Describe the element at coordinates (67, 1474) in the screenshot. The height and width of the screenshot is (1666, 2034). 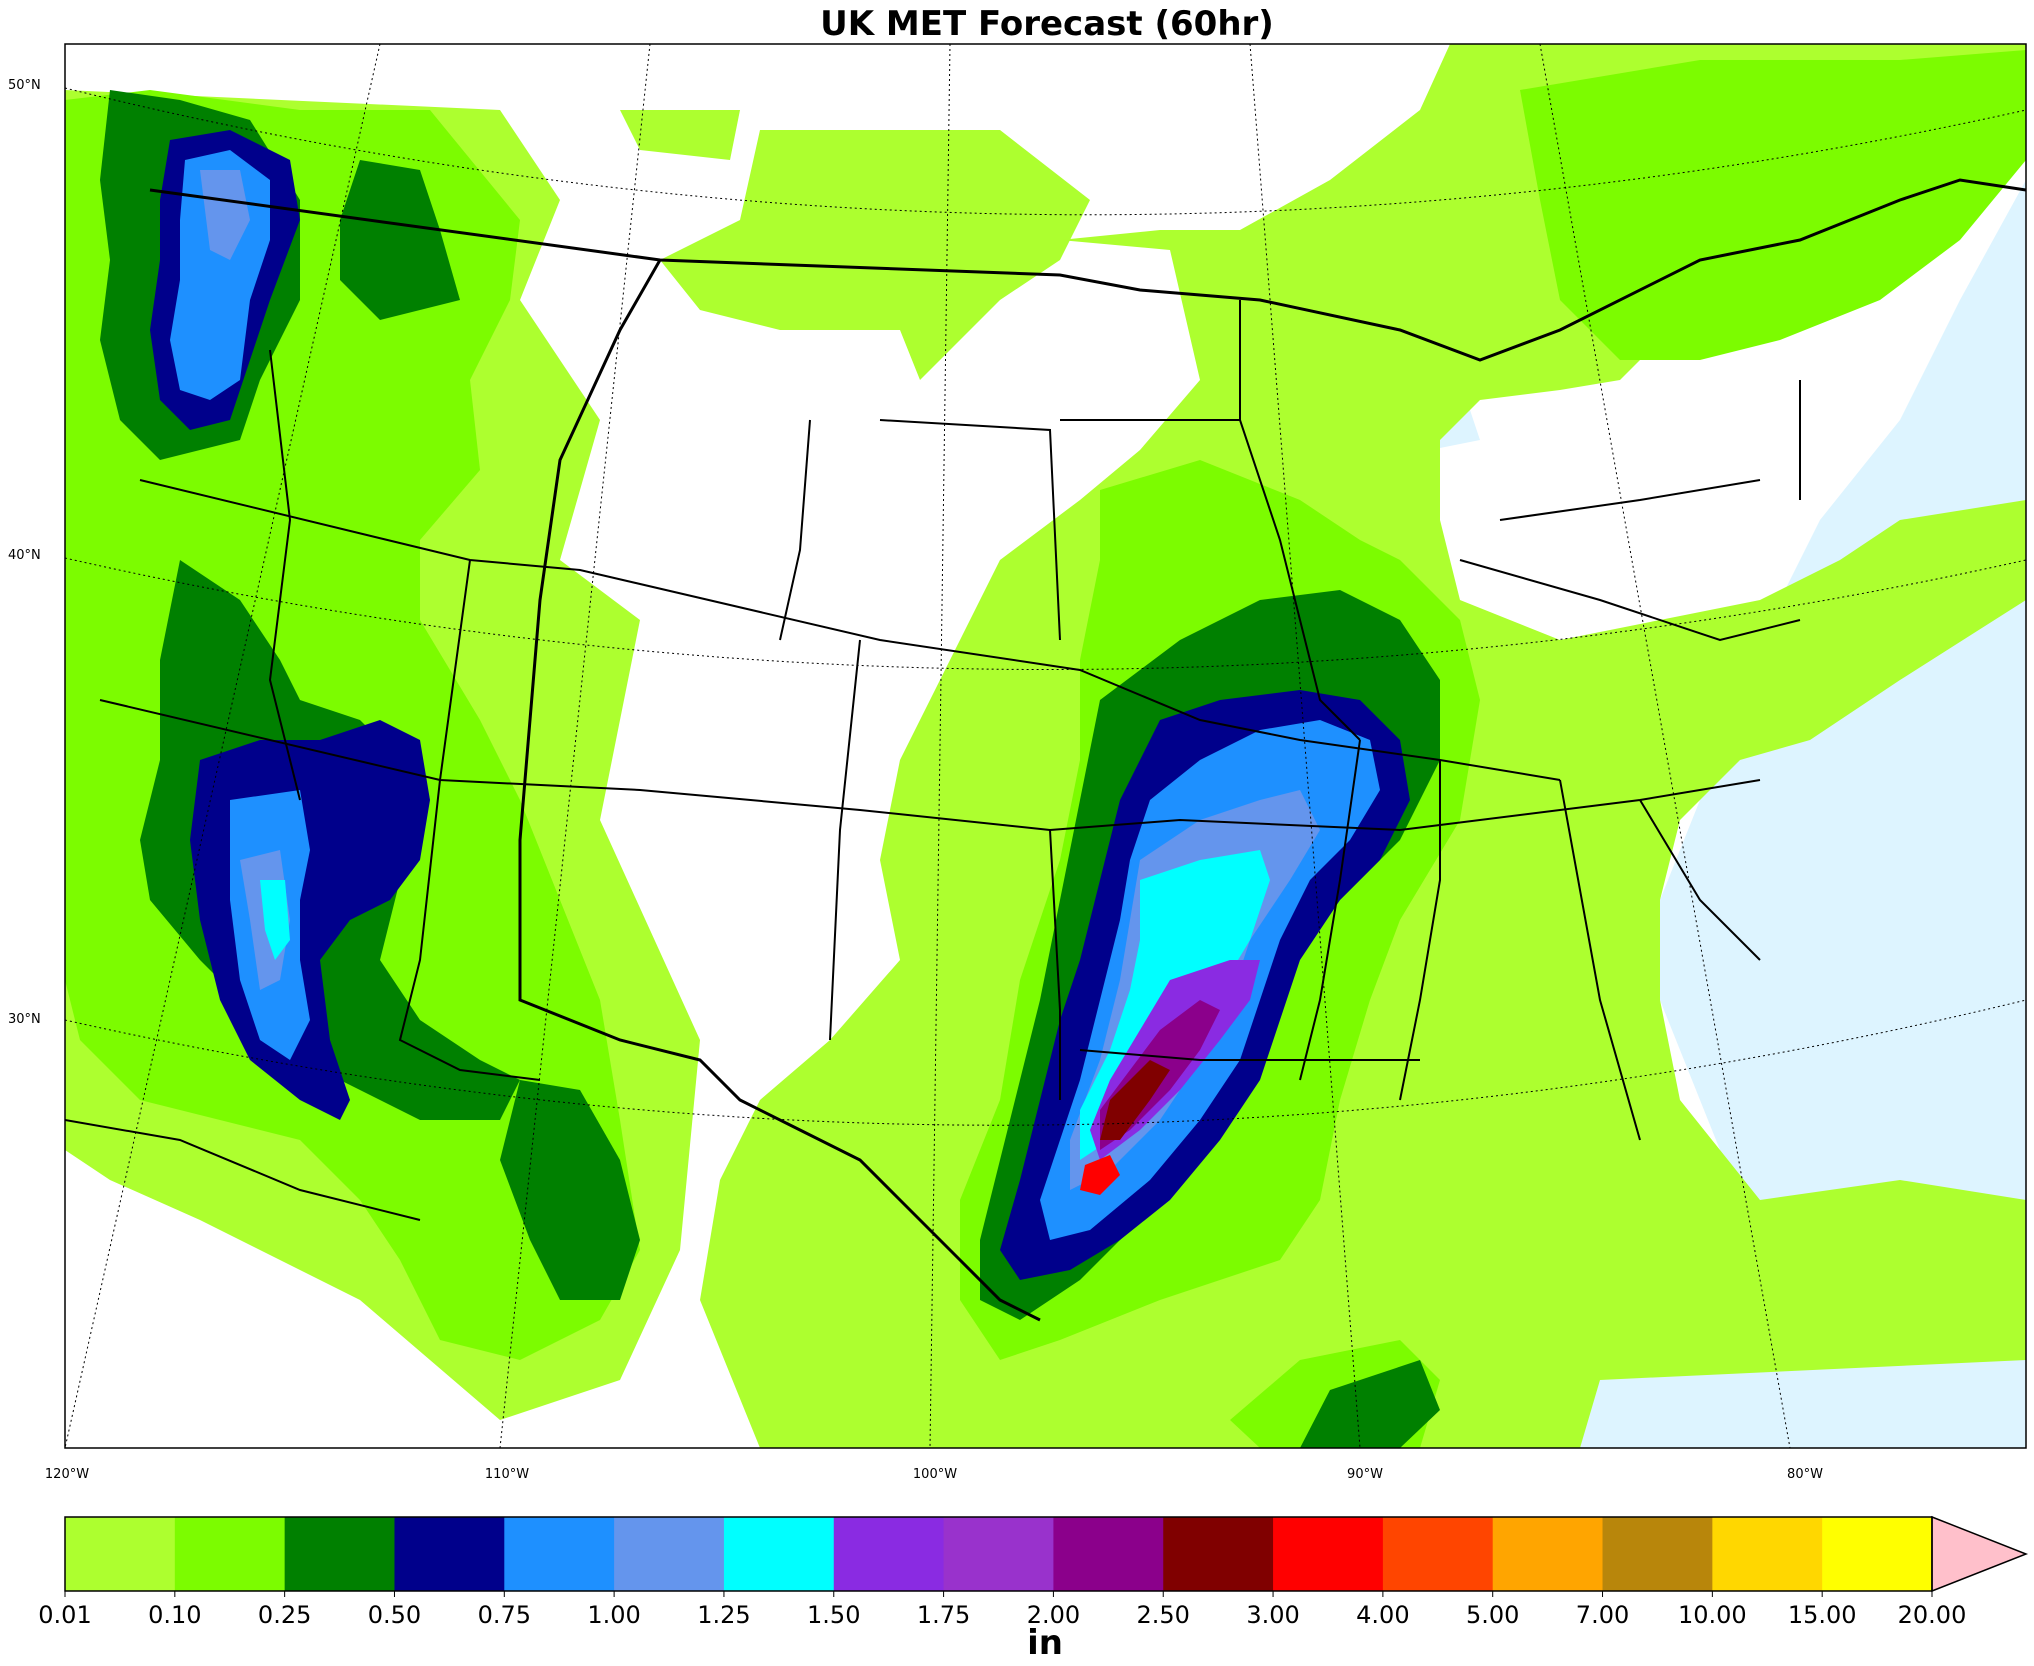
I see `lon-label-120w: 120°W` at that location.